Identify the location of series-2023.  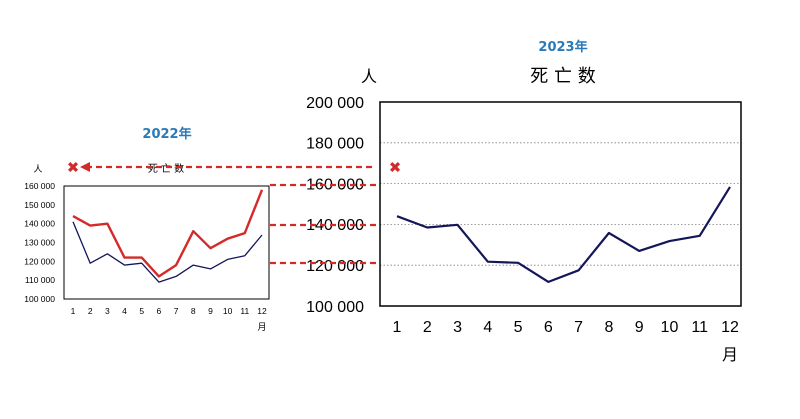
(563, 234).